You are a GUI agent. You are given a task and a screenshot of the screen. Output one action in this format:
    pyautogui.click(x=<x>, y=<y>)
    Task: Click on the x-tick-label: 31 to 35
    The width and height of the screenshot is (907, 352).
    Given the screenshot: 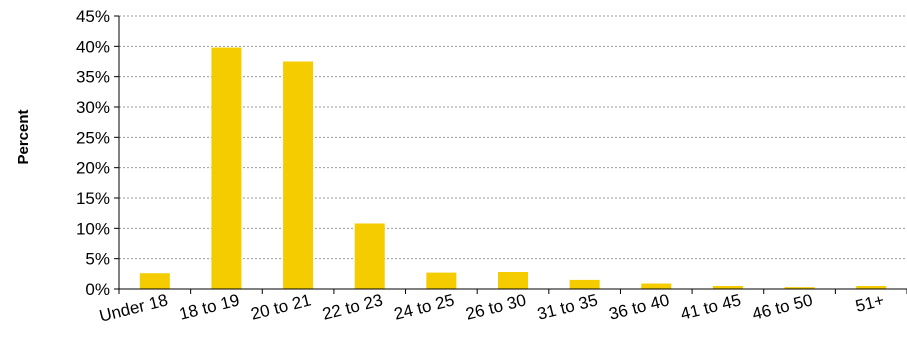 What is the action you would take?
    pyautogui.click(x=567, y=306)
    